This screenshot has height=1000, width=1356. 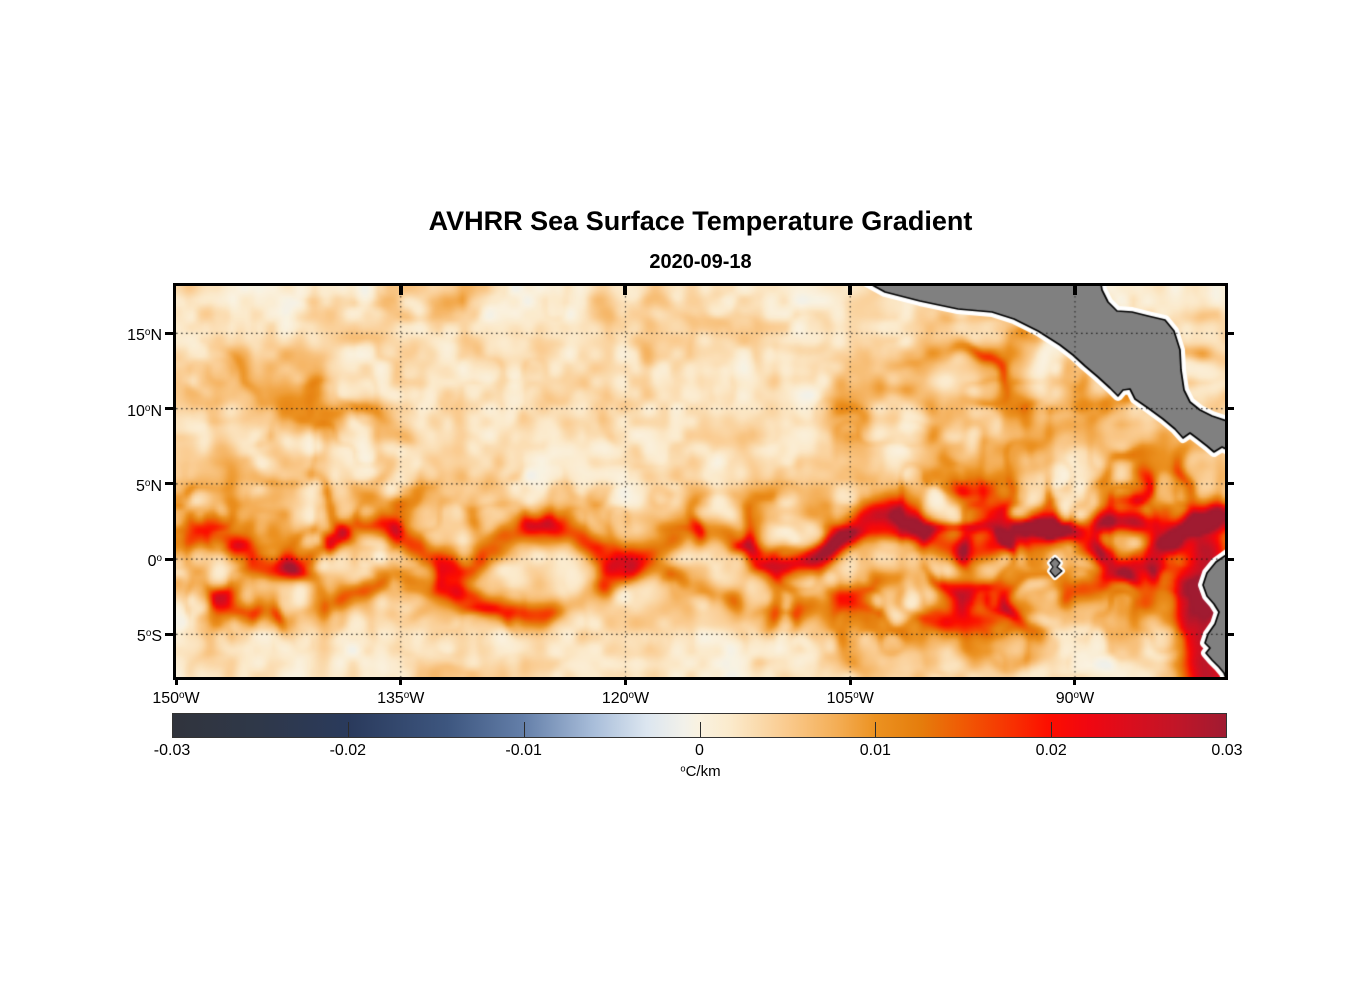 What do you see at coordinates (700, 262) in the screenshot?
I see `figure-subtitle: 2020-09-18` at bounding box center [700, 262].